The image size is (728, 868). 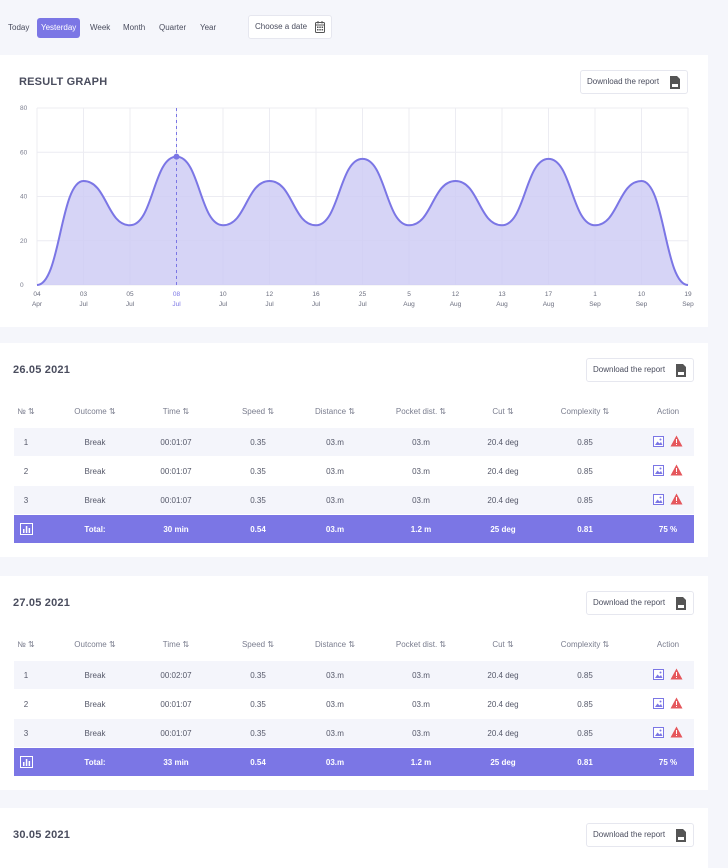 I want to click on period-today: Today, so click(x=18, y=28).